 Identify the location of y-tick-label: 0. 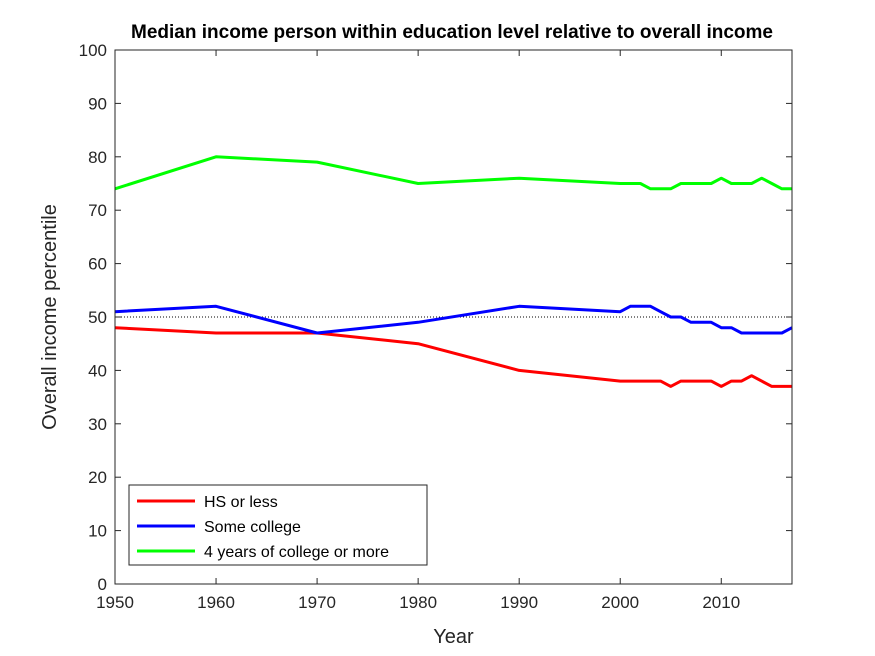
(102, 584).